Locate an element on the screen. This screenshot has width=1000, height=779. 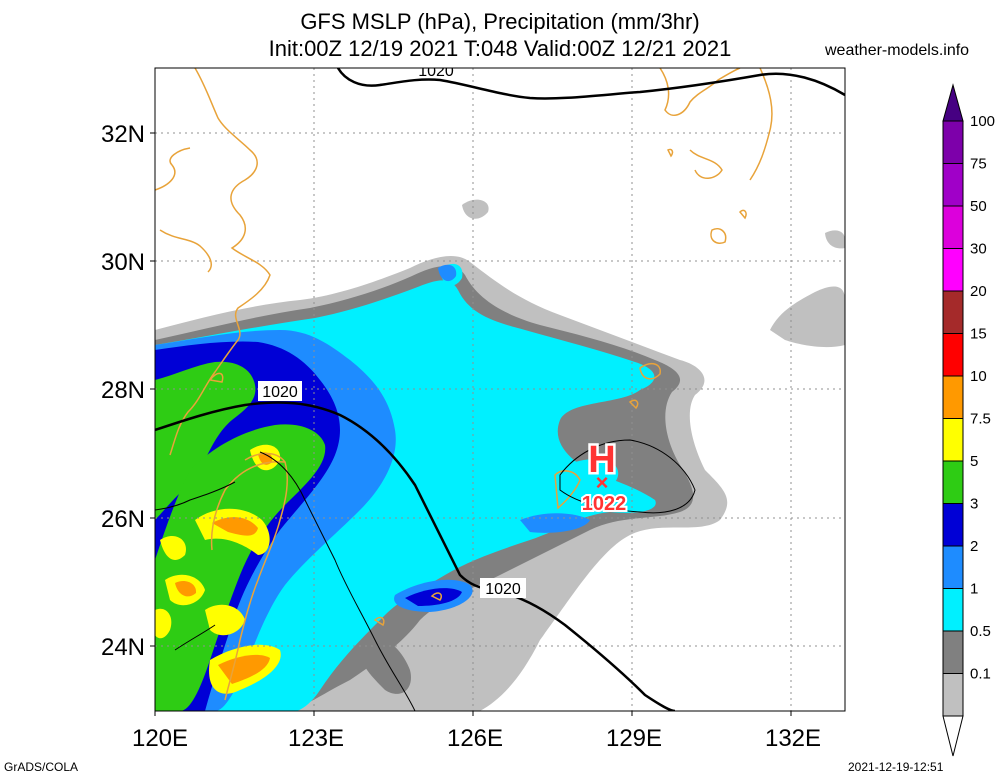
colorbar-top-arrow is located at coordinates (953, 102).